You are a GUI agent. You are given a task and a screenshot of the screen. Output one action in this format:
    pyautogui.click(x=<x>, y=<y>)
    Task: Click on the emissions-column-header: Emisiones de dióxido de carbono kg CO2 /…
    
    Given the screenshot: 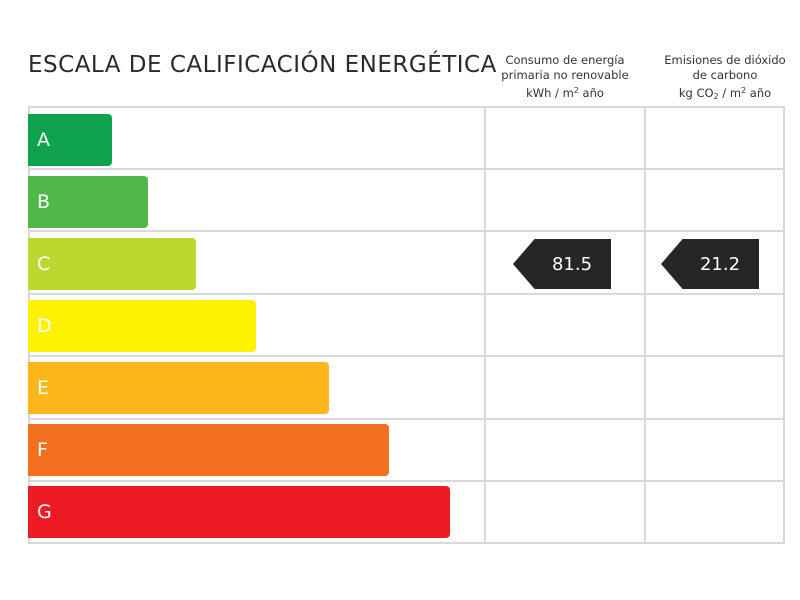 What is the action you would take?
    pyautogui.click(x=722, y=78)
    